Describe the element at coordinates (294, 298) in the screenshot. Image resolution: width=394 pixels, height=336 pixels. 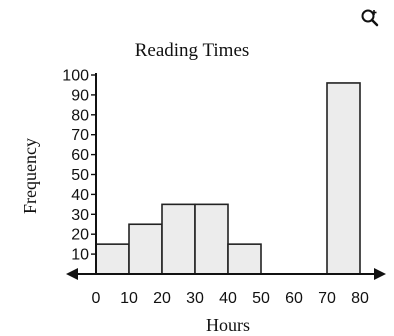
I see `x-tick-label: 60` at that location.